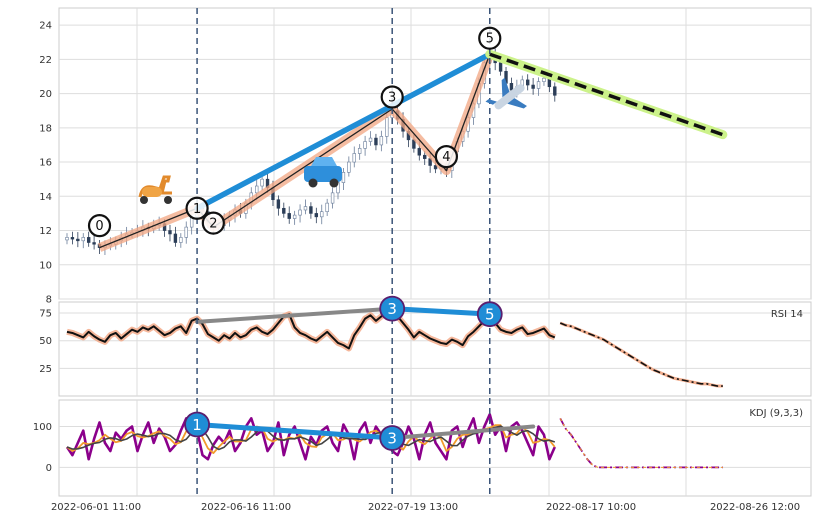 The width and height of the screenshot is (819, 520). I want to click on wave-point-label: 1, so click(197, 209).